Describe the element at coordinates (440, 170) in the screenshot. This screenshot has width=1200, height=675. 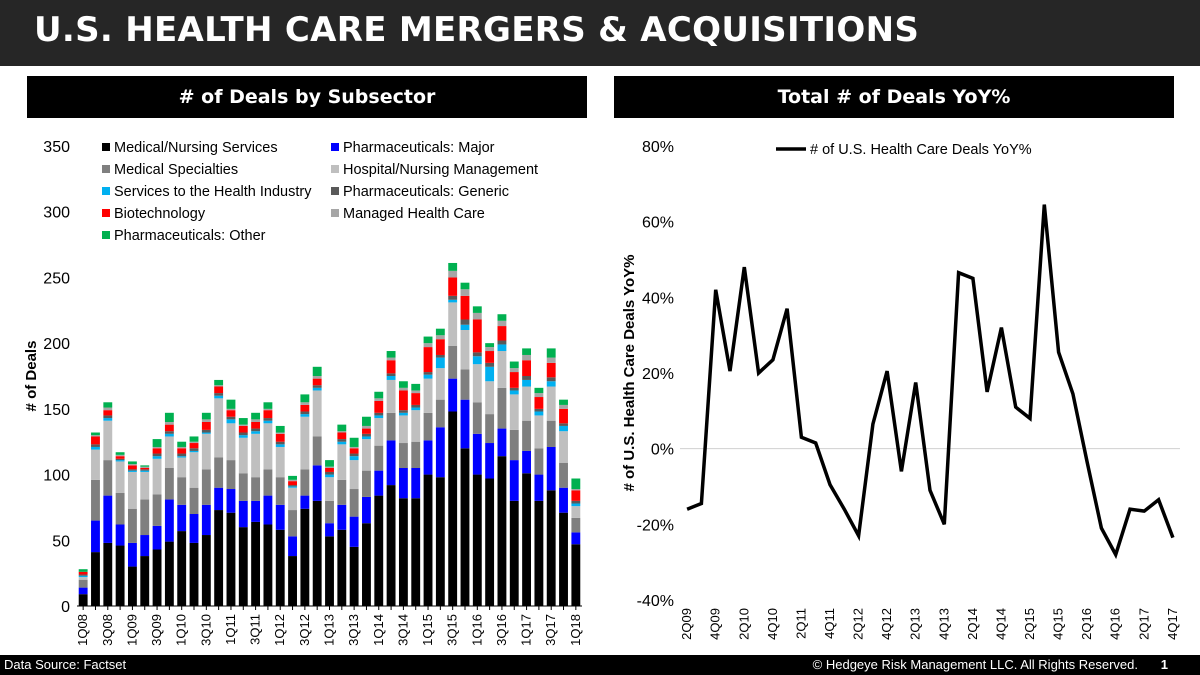
I see `legend-label: Hospital/Nursing Management` at that location.